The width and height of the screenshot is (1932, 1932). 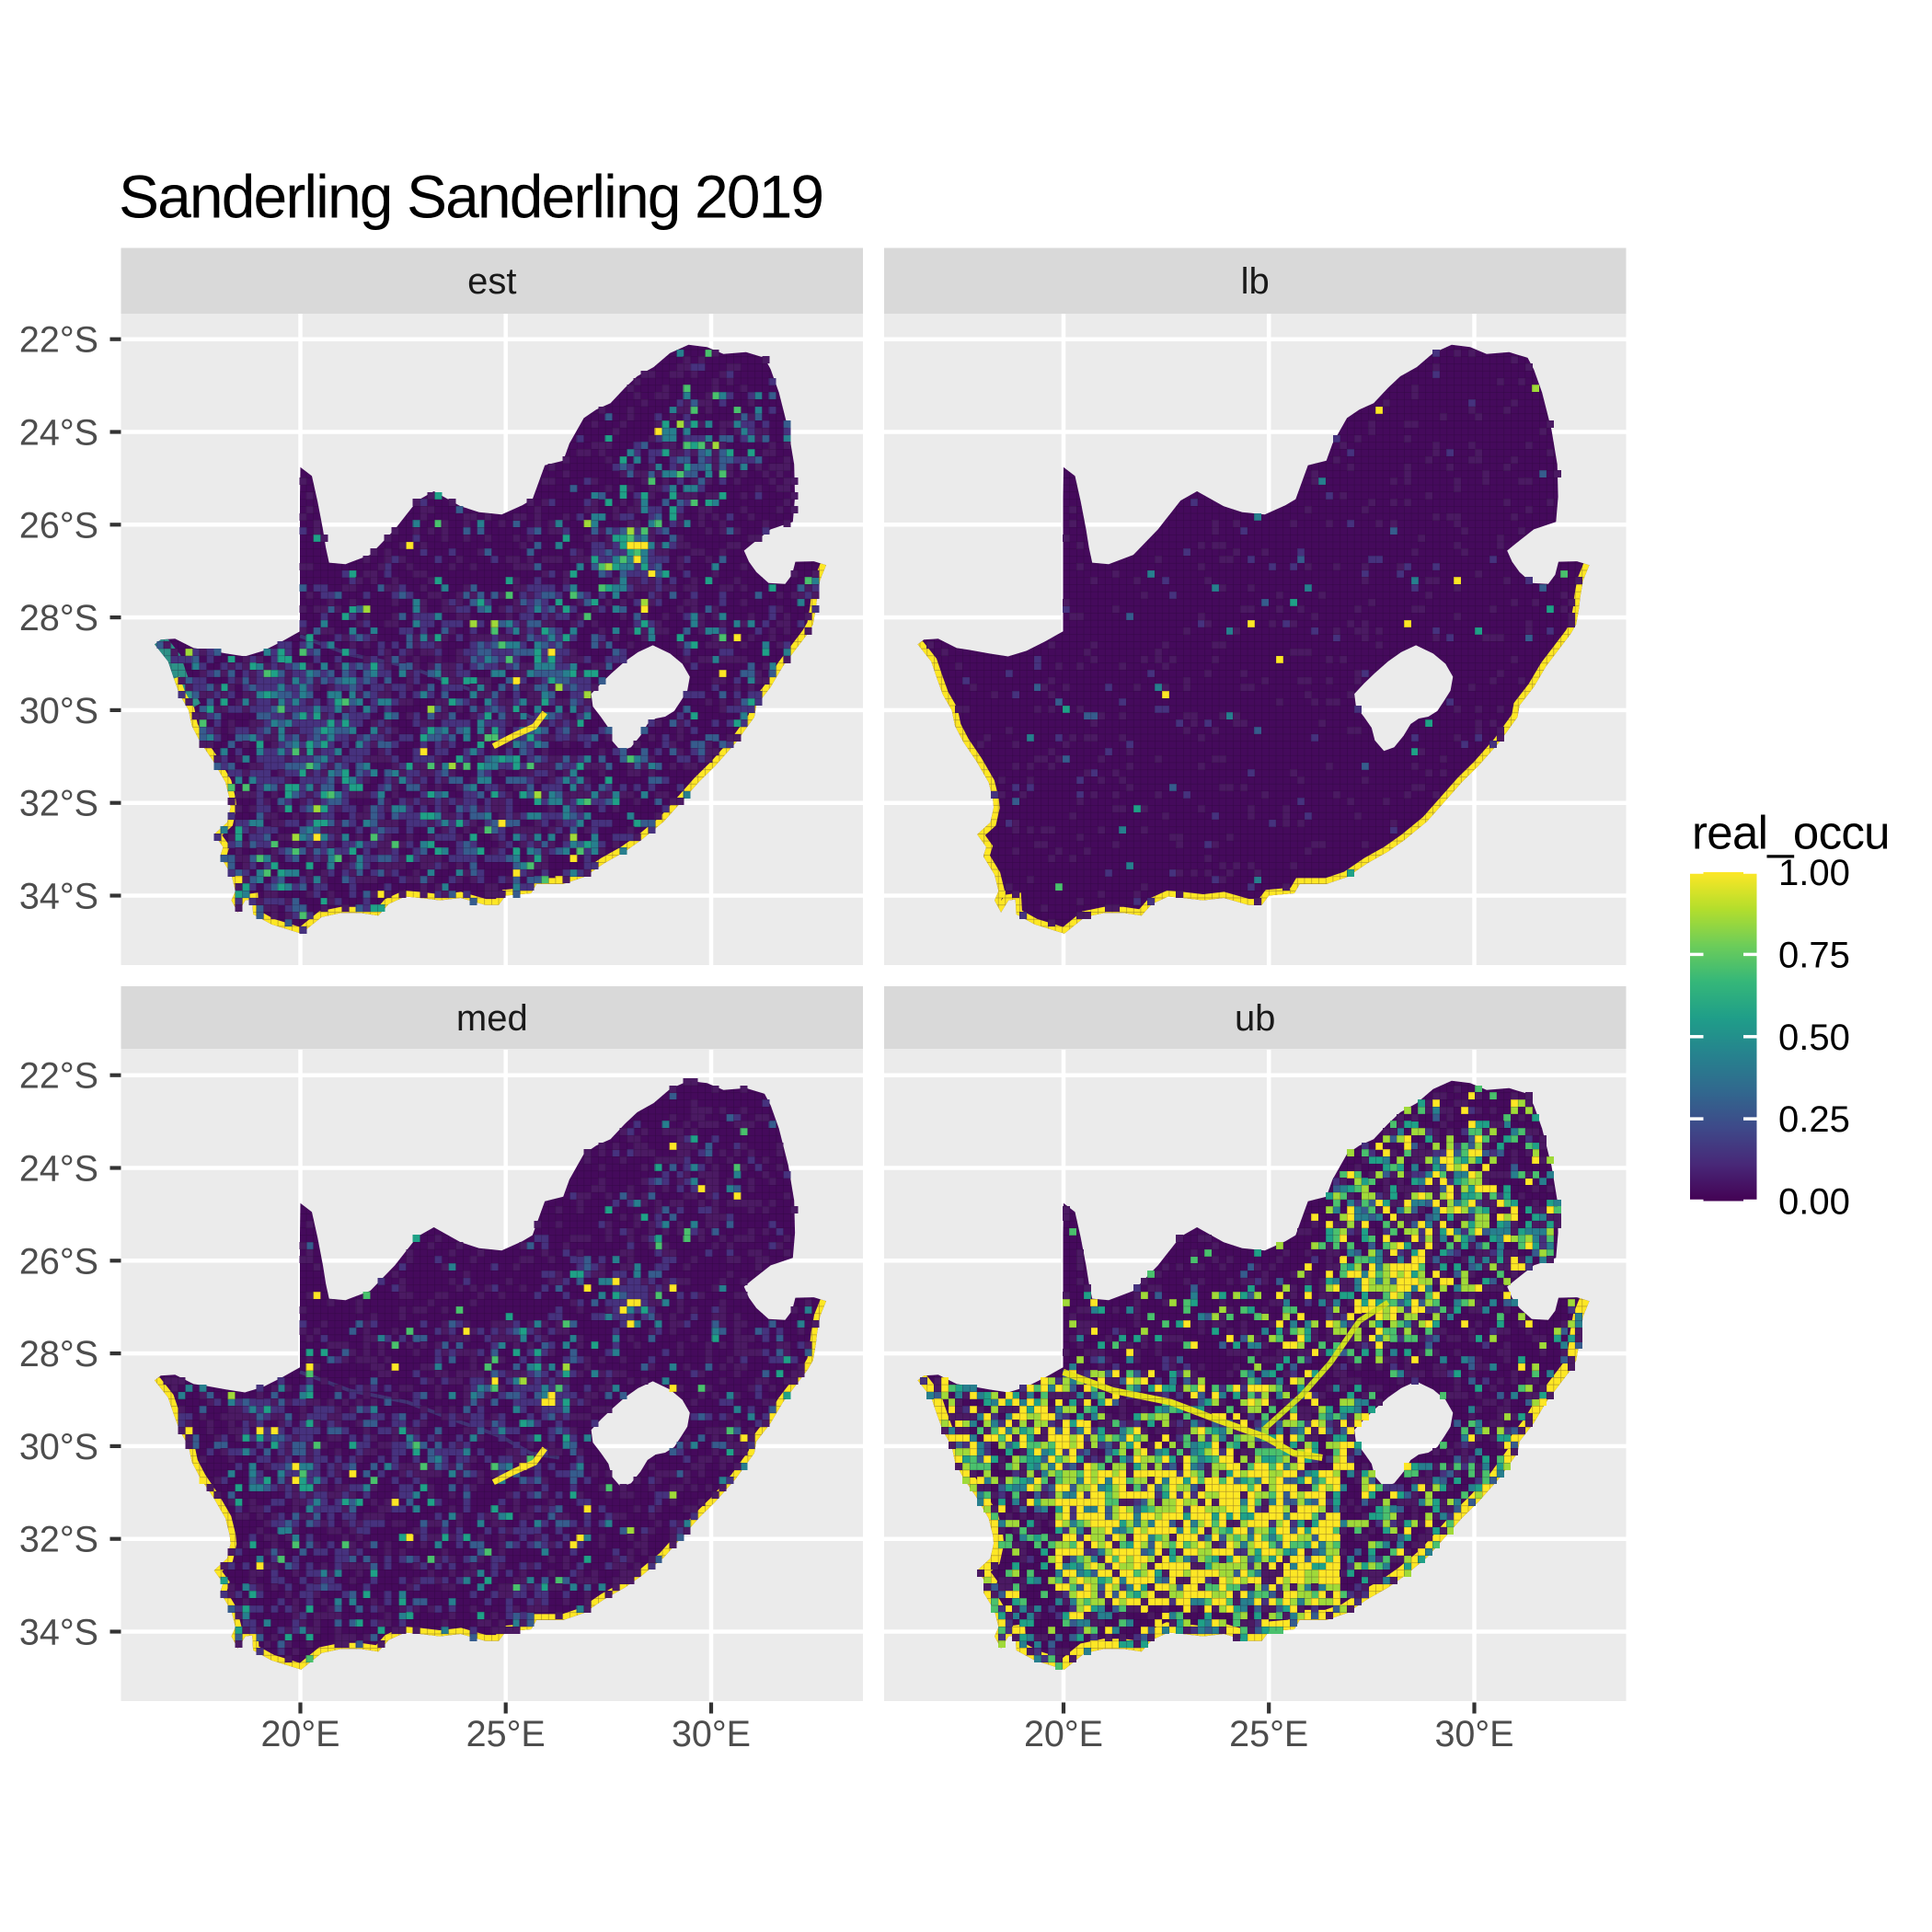 I want to click on svg-text: real_occu, so click(x=1791, y=833).